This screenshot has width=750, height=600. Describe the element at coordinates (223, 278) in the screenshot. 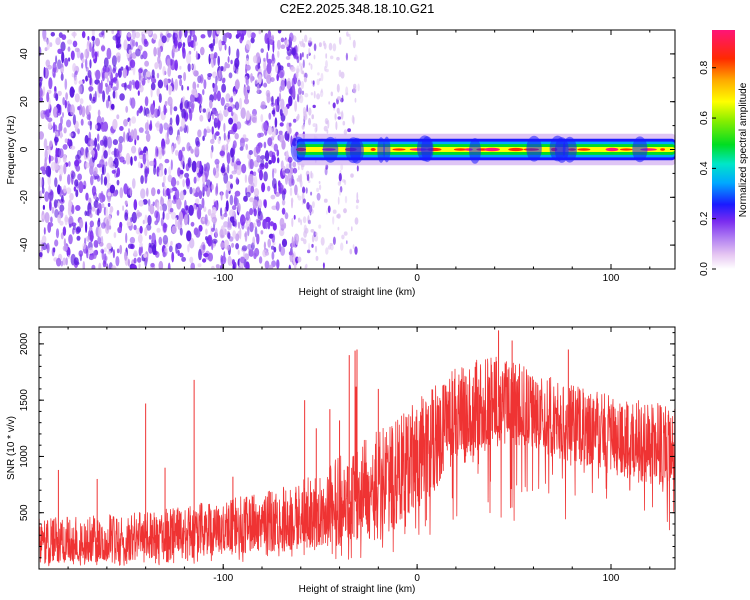

I see `x-tick-label: -100` at that location.